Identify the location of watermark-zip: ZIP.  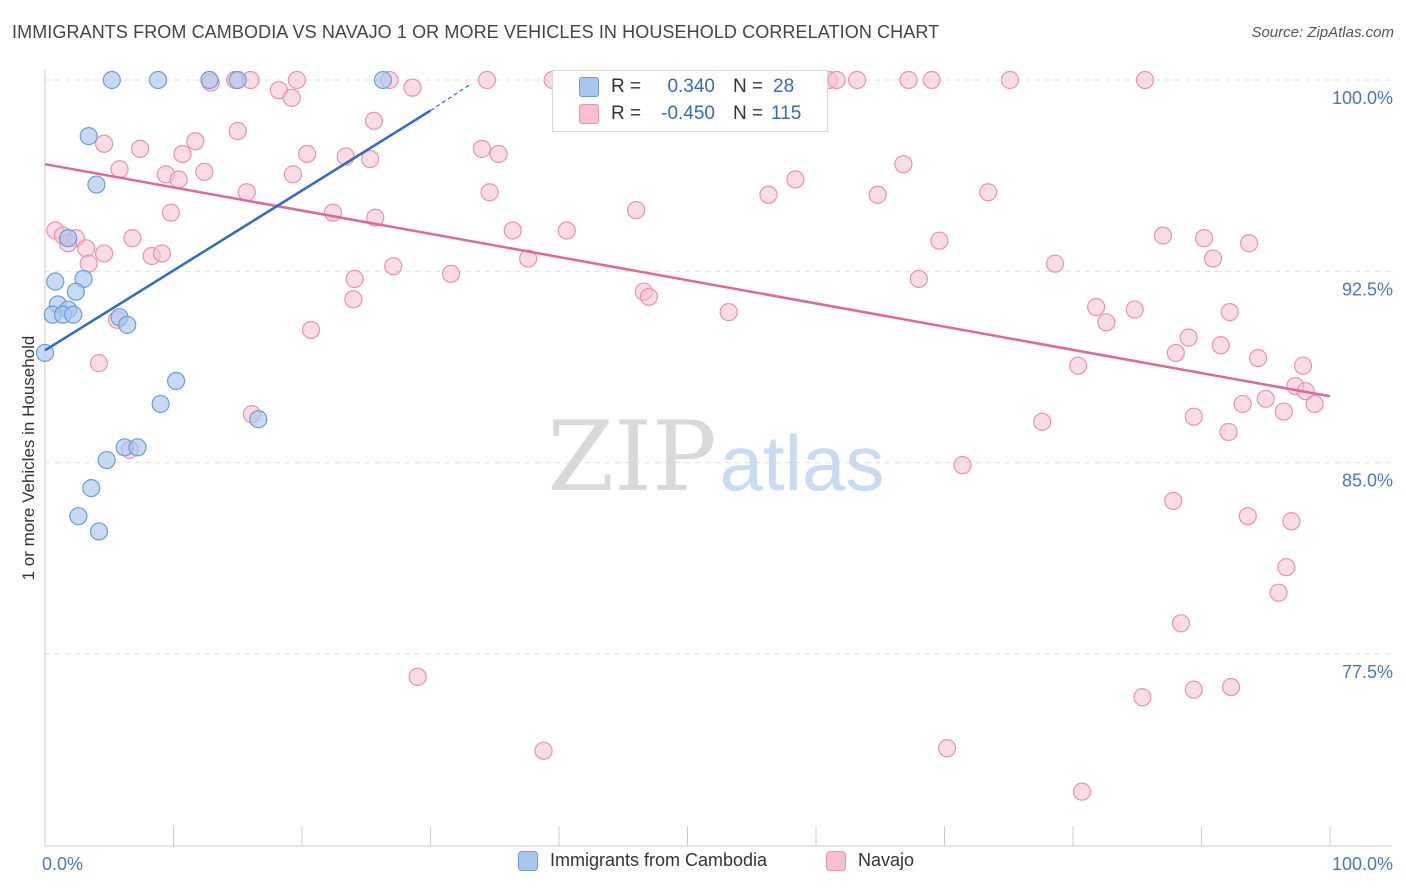
(631, 457).